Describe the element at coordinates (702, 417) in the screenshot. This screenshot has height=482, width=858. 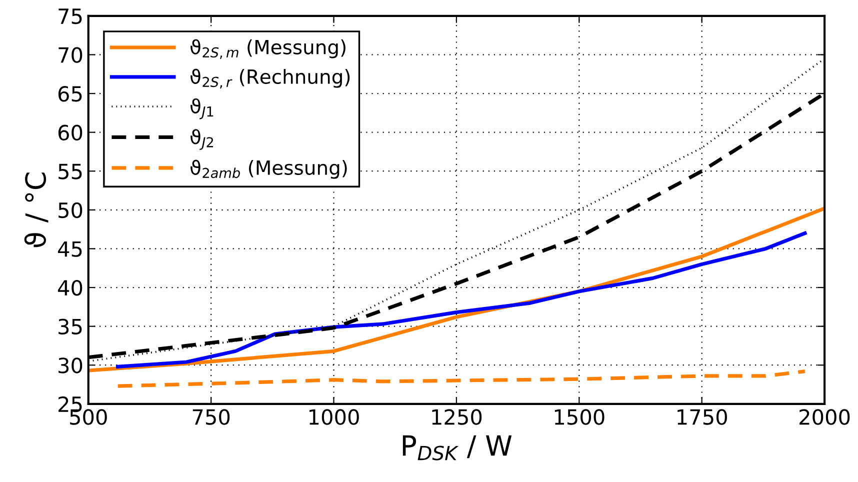
I see `x-tick-label: 1750` at that location.